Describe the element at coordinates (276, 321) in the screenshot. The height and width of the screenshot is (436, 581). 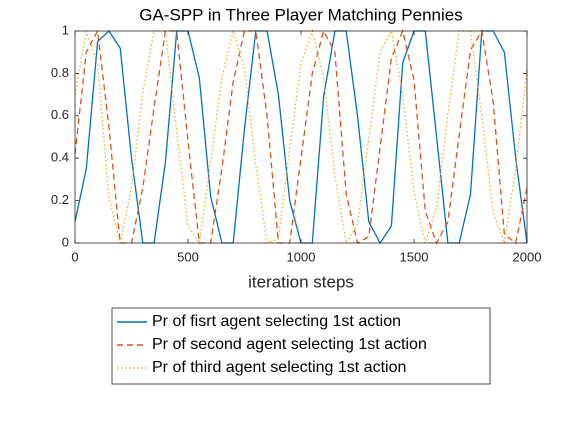
I see `legend-label: Pr of fisrt agent selecting 1st action` at that location.